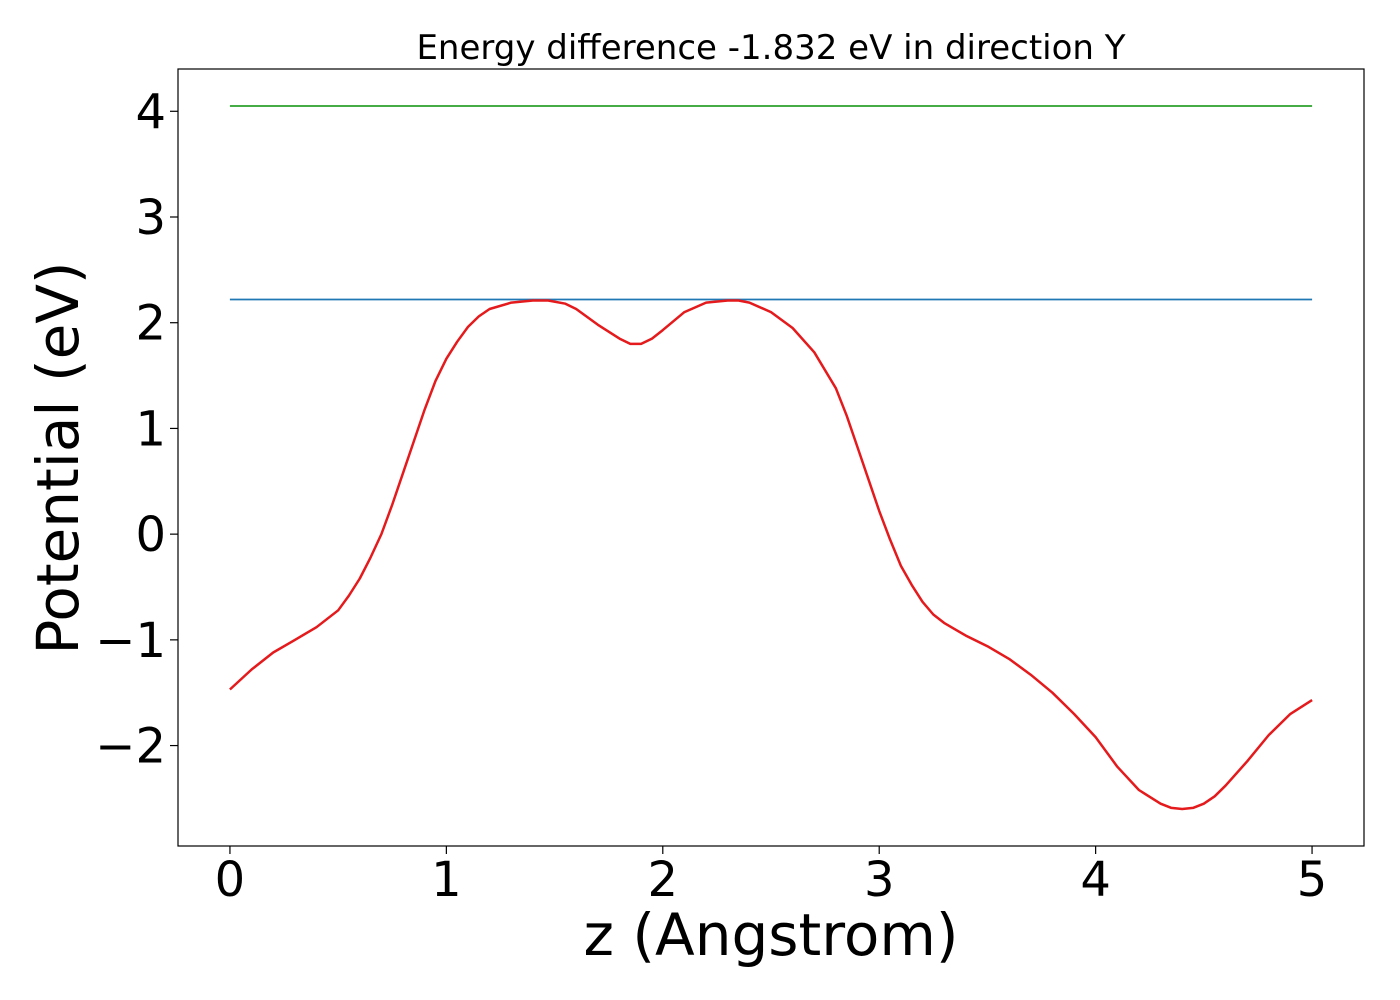 This screenshot has height=1000, width=1400. What do you see at coordinates (150, 535) in the screenshot?
I see `y-tick-label: 0` at bounding box center [150, 535].